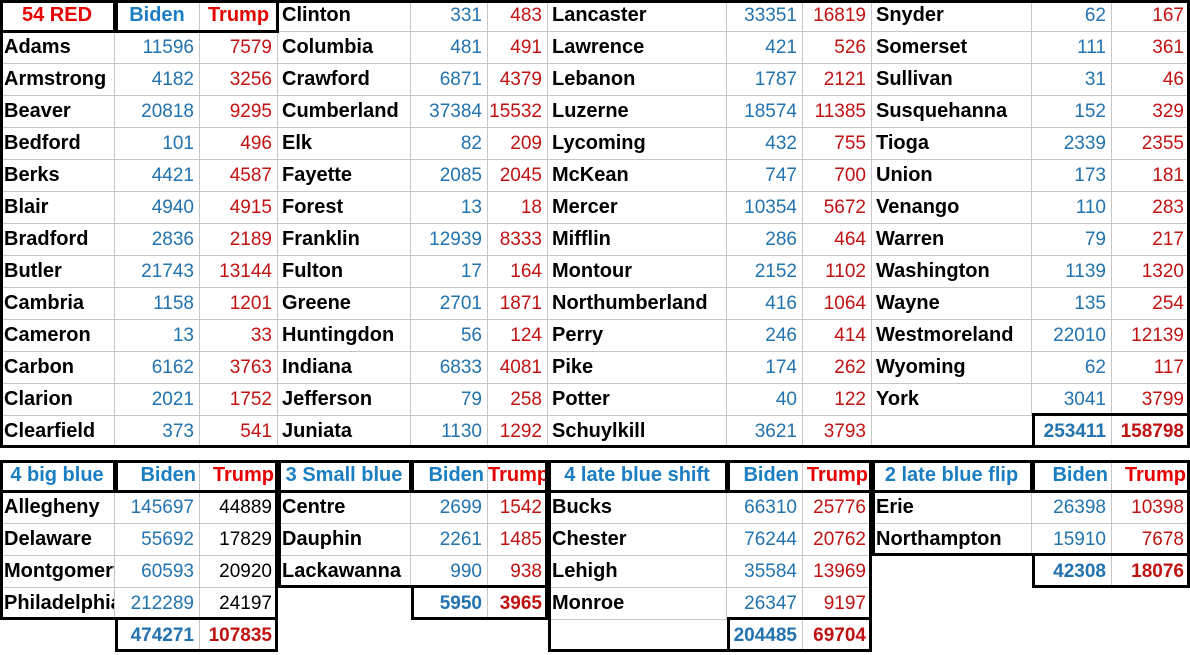 This screenshot has width=1190, height=655. I want to click on county-name-cell: Blair, so click(57, 208).